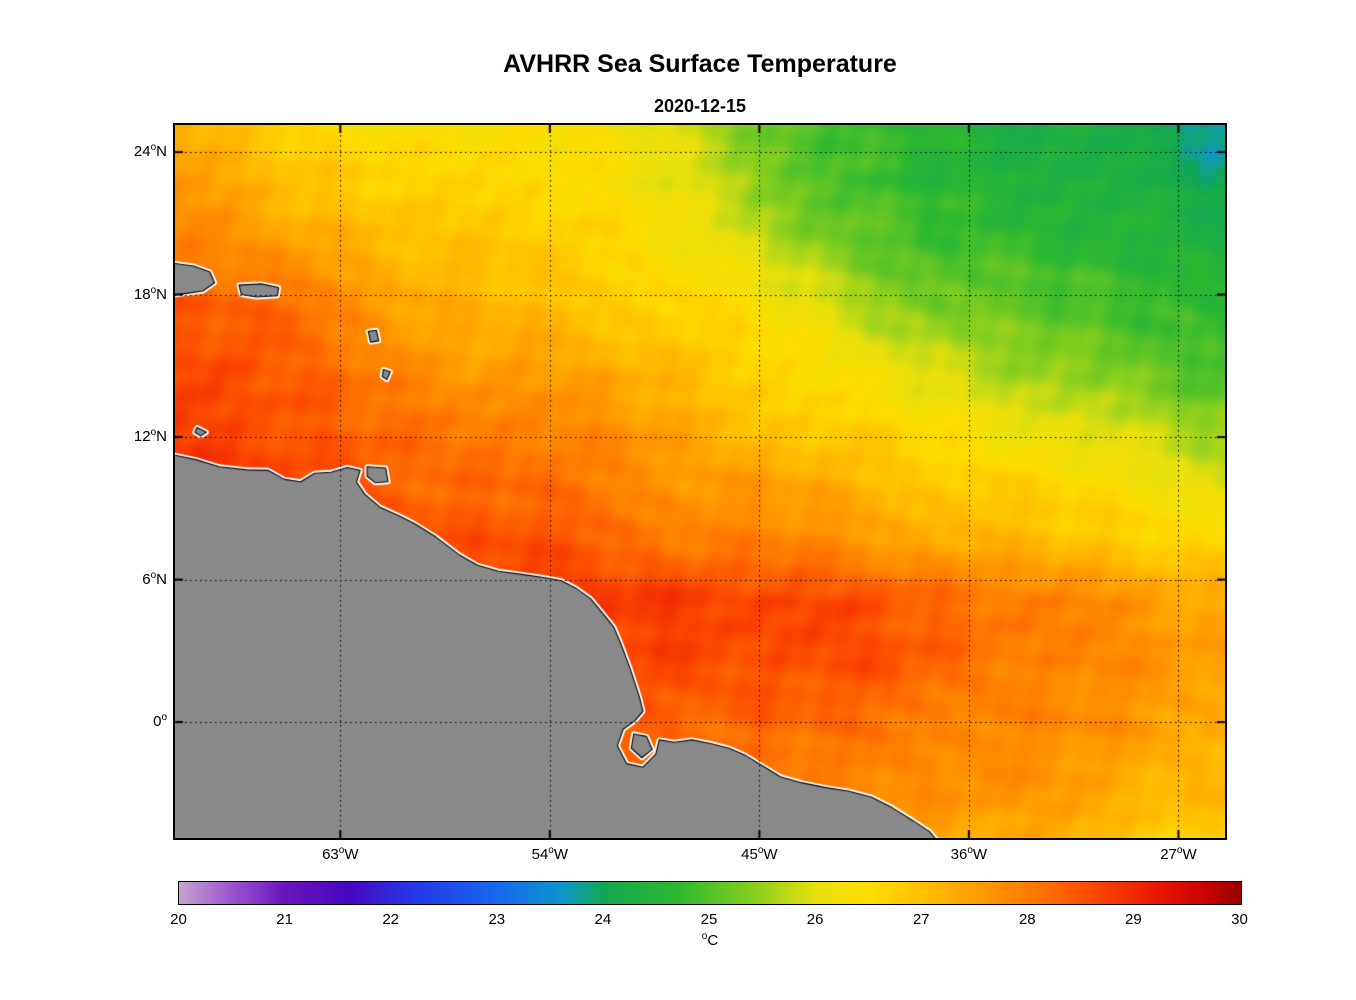 Image resolution: width=1356 pixels, height=1000 pixels. Describe the element at coordinates (391, 919) in the screenshot. I see `colorbar-tick-label: 22` at that location.